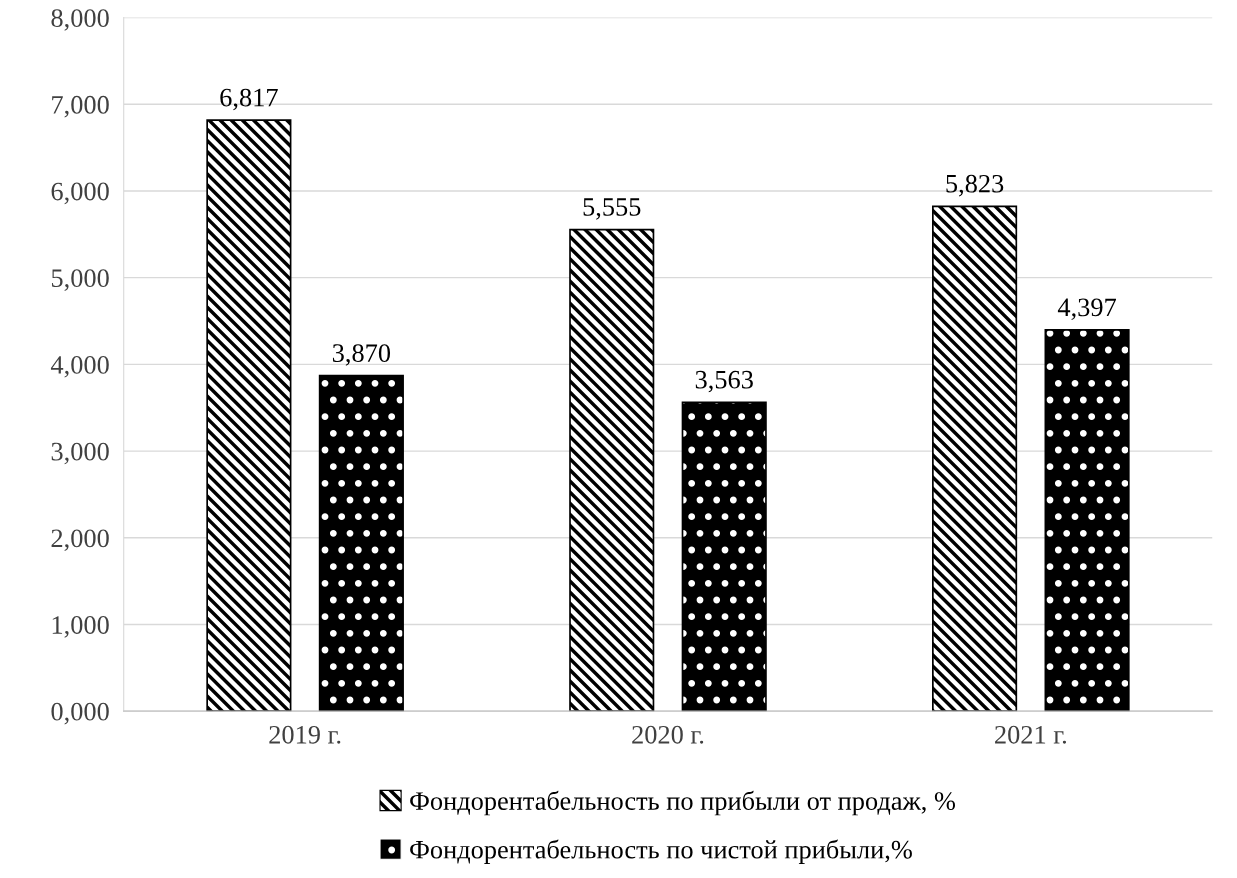 The width and height of the screenshot is (1237, 878). What do you see at coordinates (80, 193) in the screenshot?
I see `y-tick-label: 6,000` at bounding box center [80, 193].